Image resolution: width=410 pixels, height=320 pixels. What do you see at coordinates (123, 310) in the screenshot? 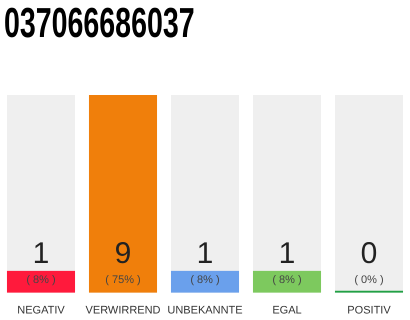
I see `x-tick-label: VERWIRREND` at bounding box center [123, 310].